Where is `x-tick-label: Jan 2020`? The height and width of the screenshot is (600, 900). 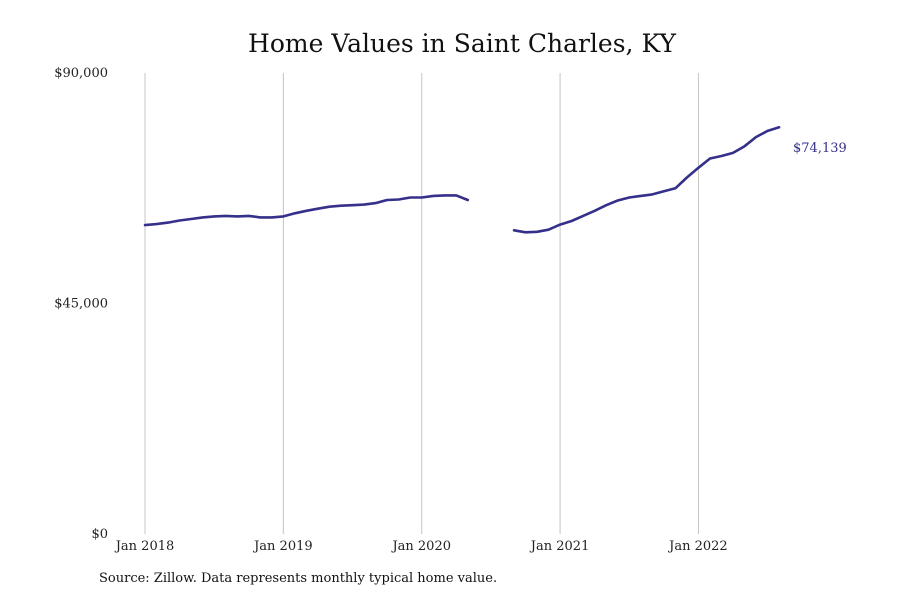 x-tick-label: Jan 2020 is located at coordinates (420, 546).